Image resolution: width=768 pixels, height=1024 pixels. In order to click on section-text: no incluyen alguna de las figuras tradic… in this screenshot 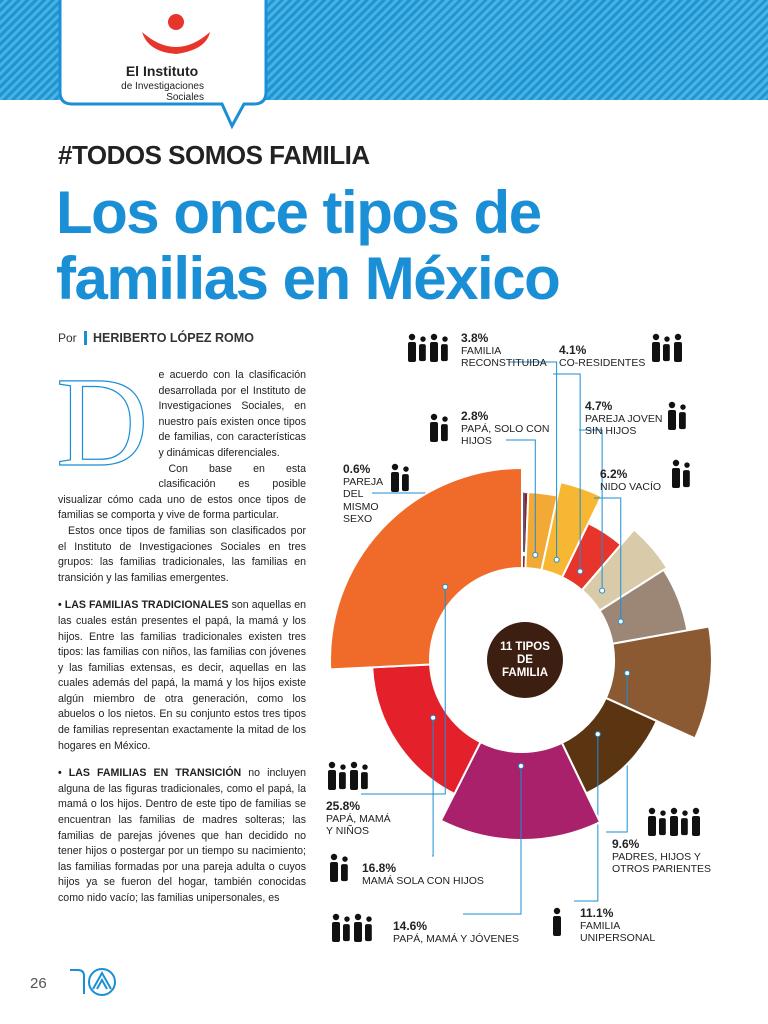, I will do `click(182, 835)`.